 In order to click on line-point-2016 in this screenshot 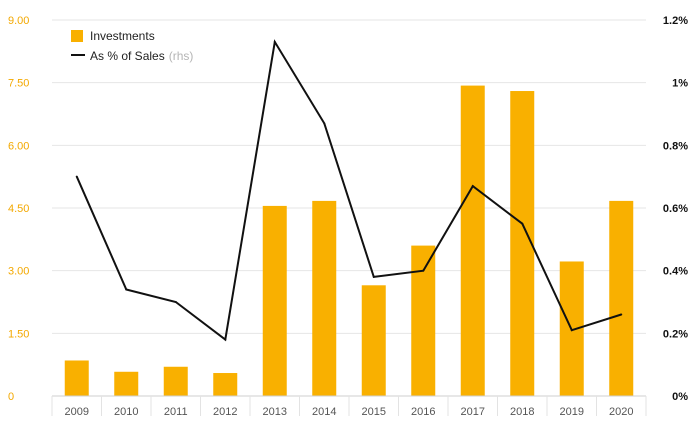, I will do `click(423, 270)`.